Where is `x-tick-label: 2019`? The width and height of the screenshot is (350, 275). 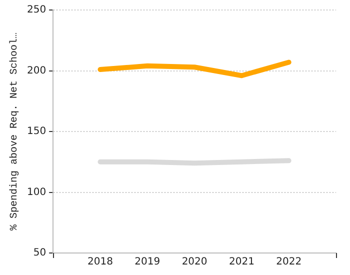 x-tick-label: 2019 is located at coordinates (147, 262).